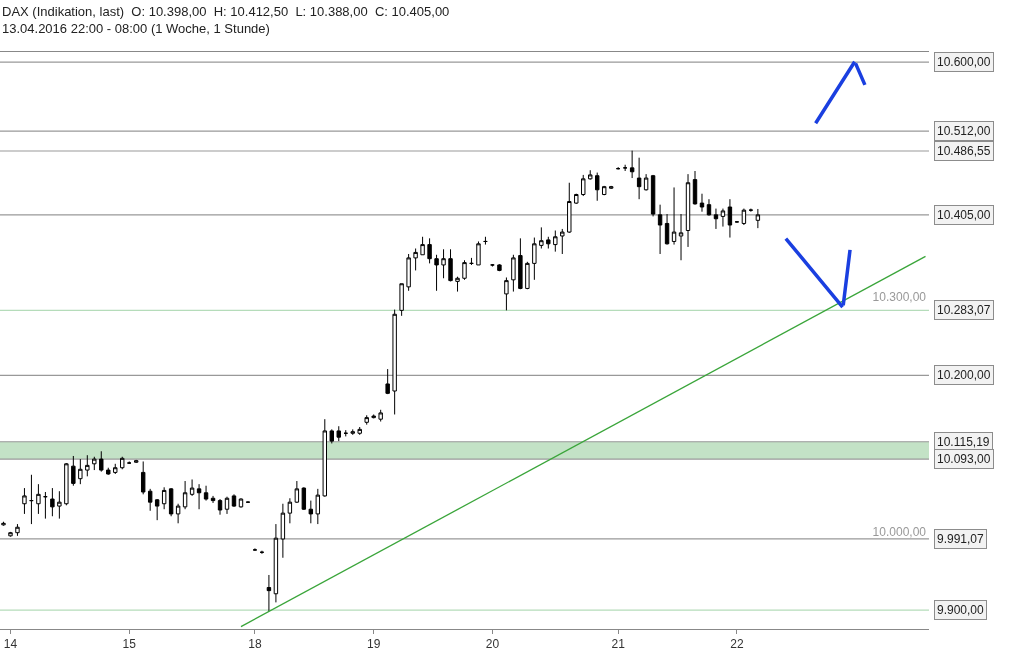  What do you see at coordinates (255, 644) in the screenshot?
I see `x-tick-label: 18` at bounding box center [255, 644].